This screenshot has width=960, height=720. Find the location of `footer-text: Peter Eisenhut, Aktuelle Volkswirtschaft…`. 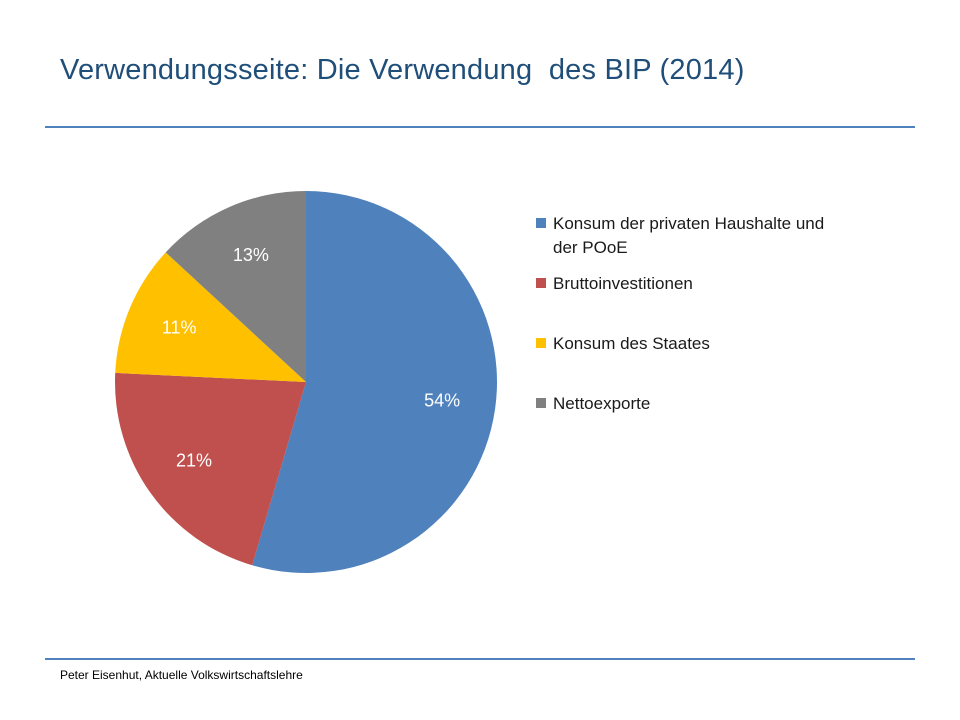

footer-text: Peter Eisenhut, Aktuelle Volkswirtschaft… is located at coordinates (181, 675).